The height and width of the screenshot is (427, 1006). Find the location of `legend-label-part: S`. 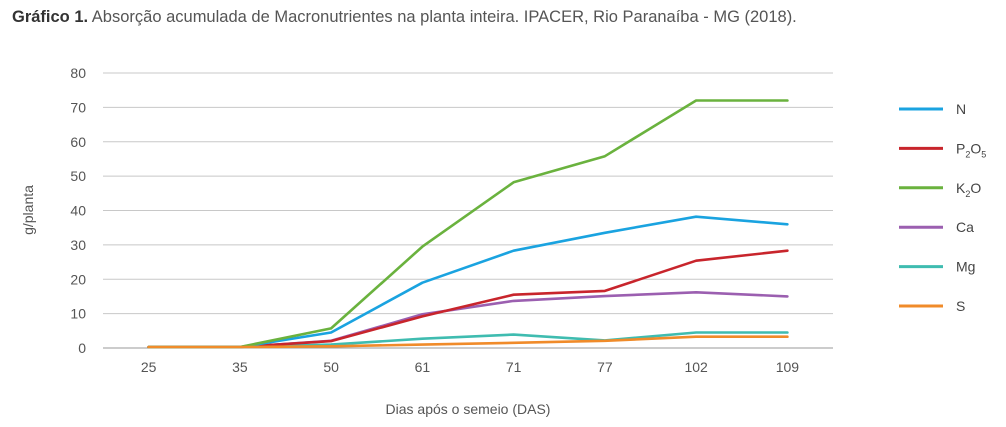

legend-label-part: S is located at coordinates (960, 306).